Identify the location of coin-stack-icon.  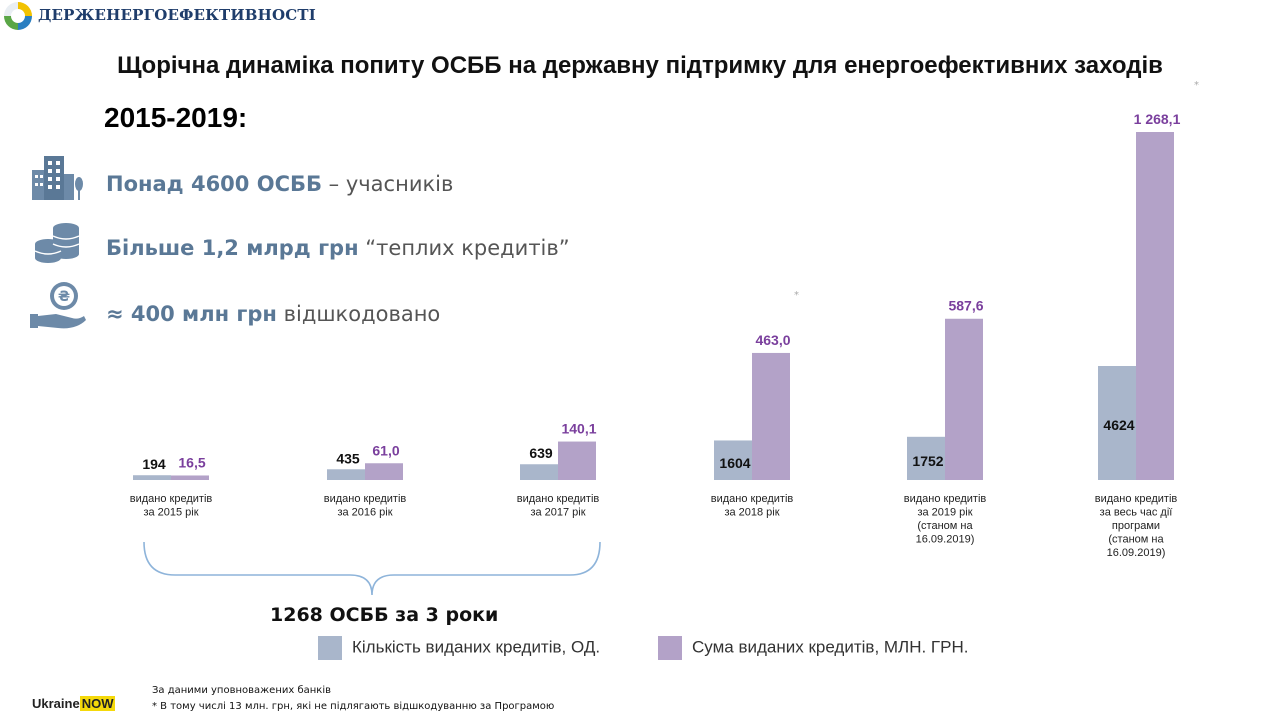
(57, 243).